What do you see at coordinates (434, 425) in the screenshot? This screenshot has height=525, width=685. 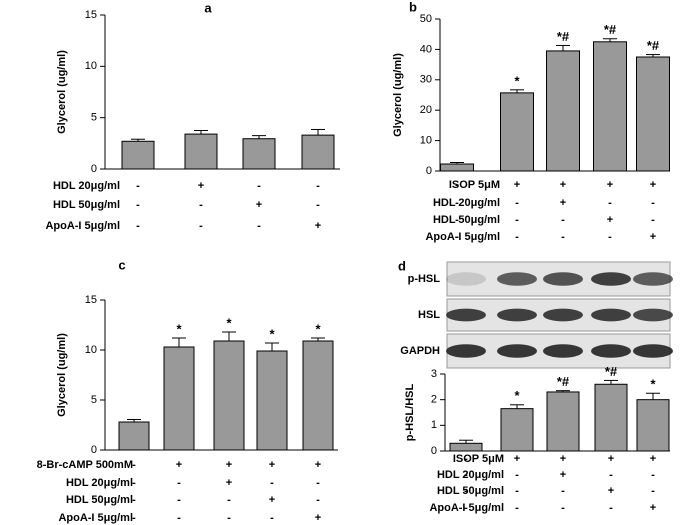 I see `y-tick-label: 1` at bounding box center [434, 425].